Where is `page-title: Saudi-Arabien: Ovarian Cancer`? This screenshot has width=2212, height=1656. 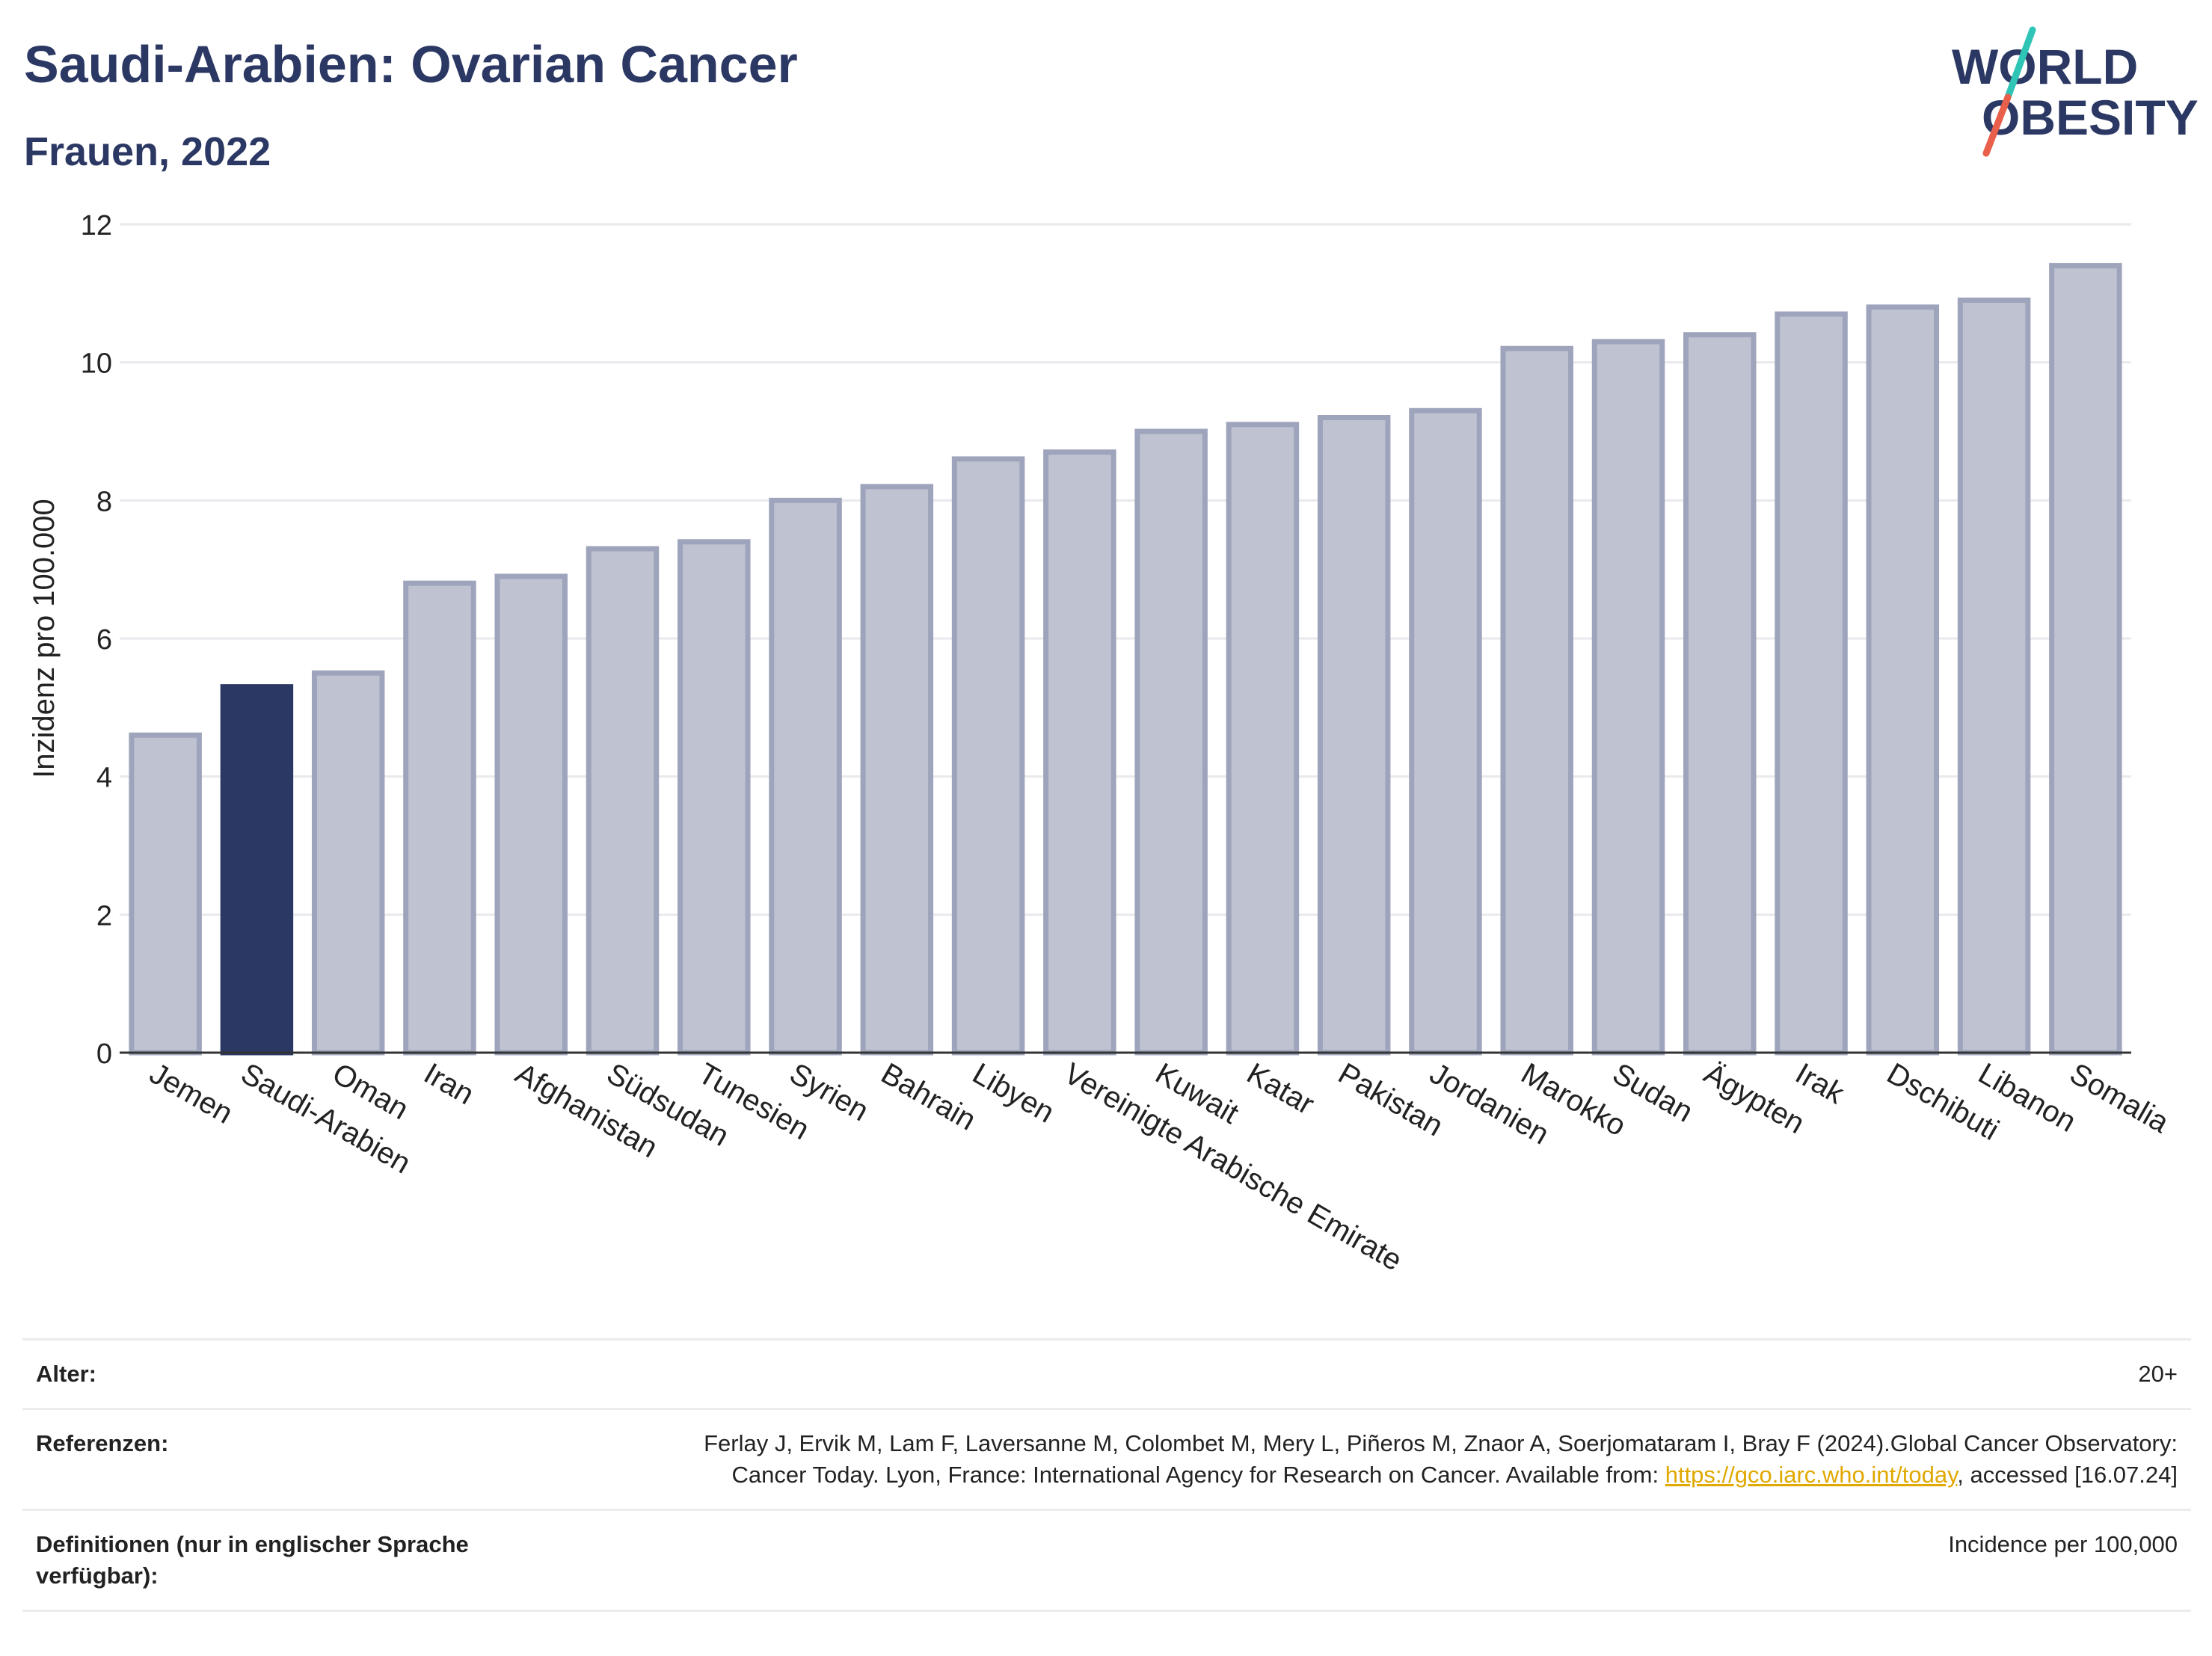
page-title: Saudi-Arabien: Ovarian Cancer is located at coordinates (411, 64).